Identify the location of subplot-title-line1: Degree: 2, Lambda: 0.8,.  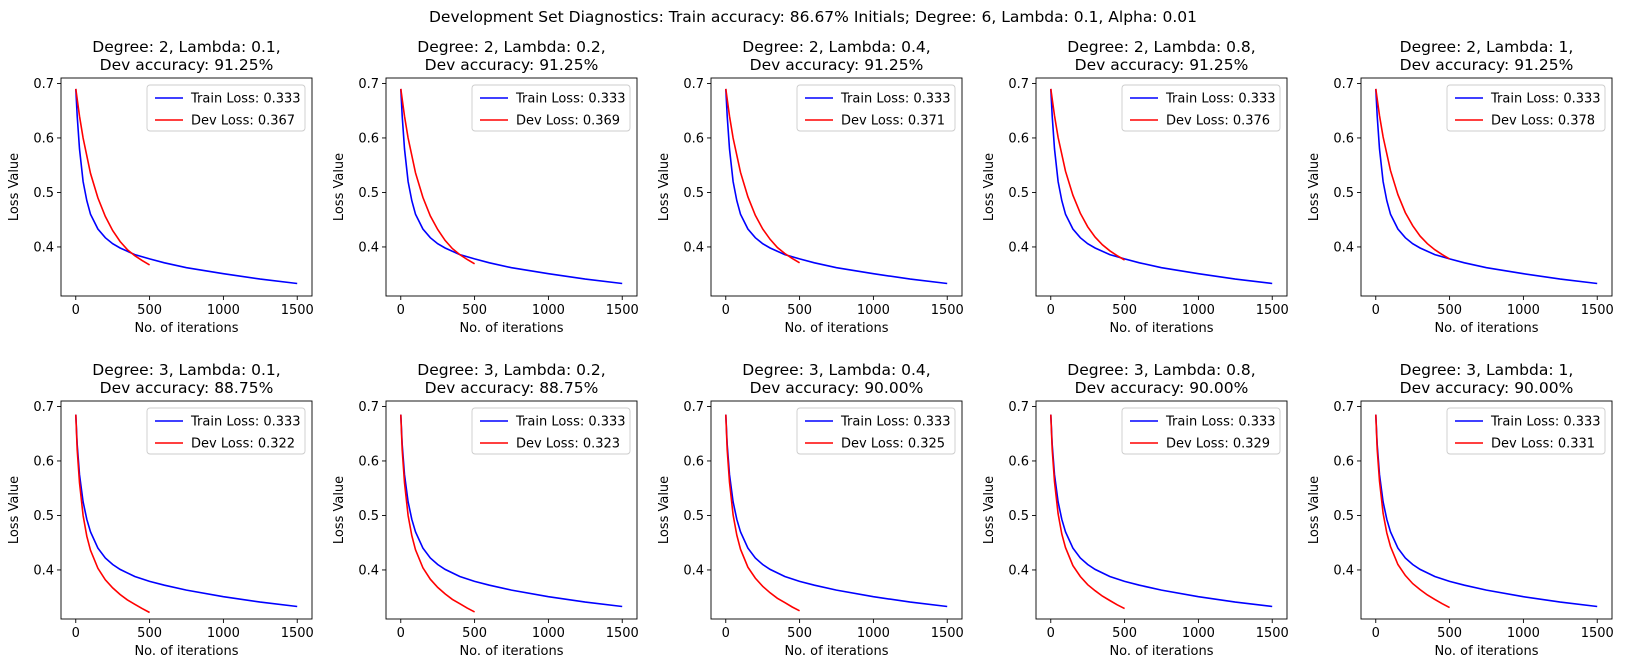
(1161, 47).